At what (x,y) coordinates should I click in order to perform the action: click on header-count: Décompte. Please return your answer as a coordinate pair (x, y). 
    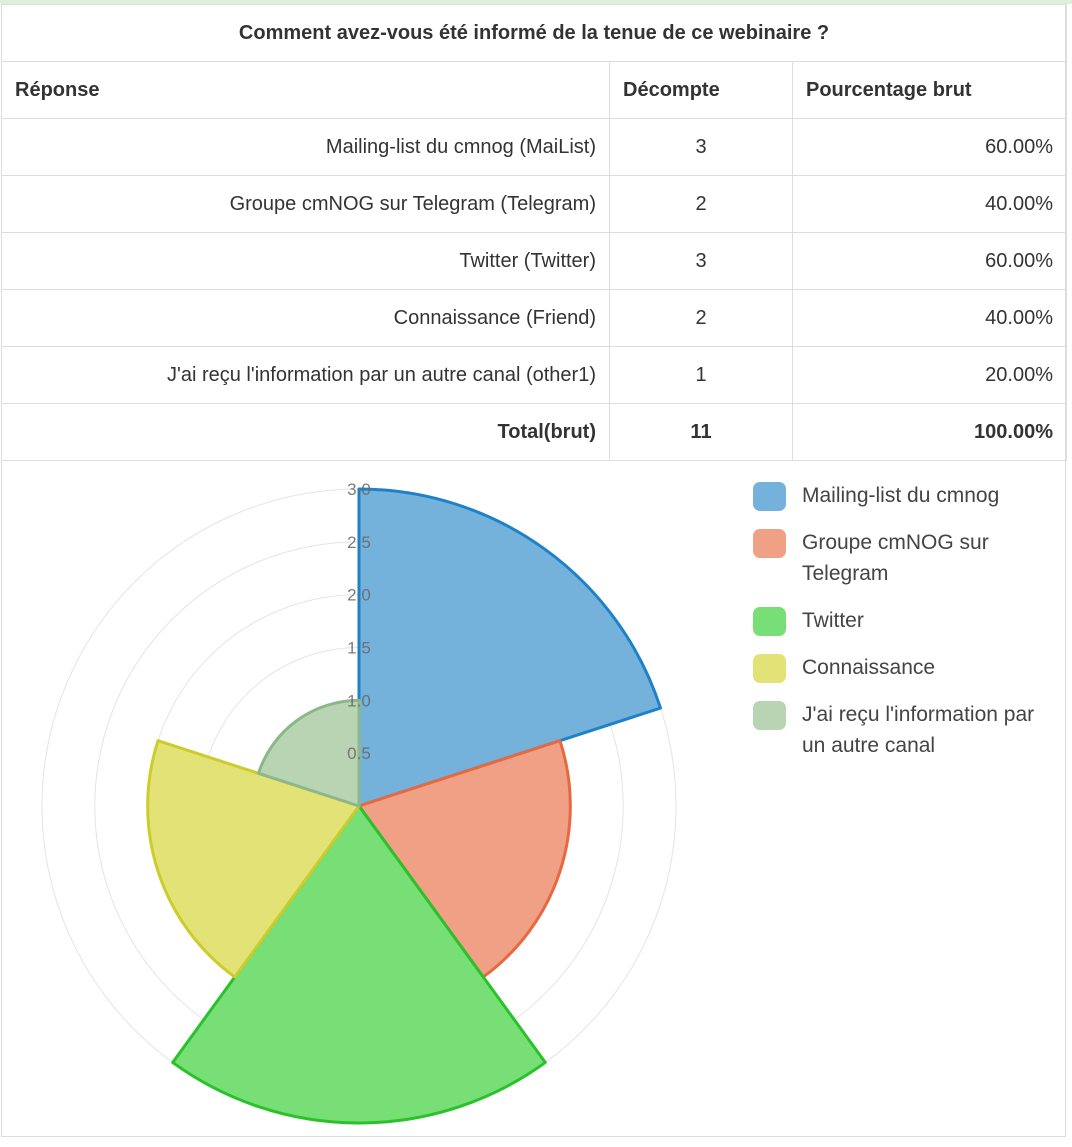
    Looking at the image, I should click on (701, 90).